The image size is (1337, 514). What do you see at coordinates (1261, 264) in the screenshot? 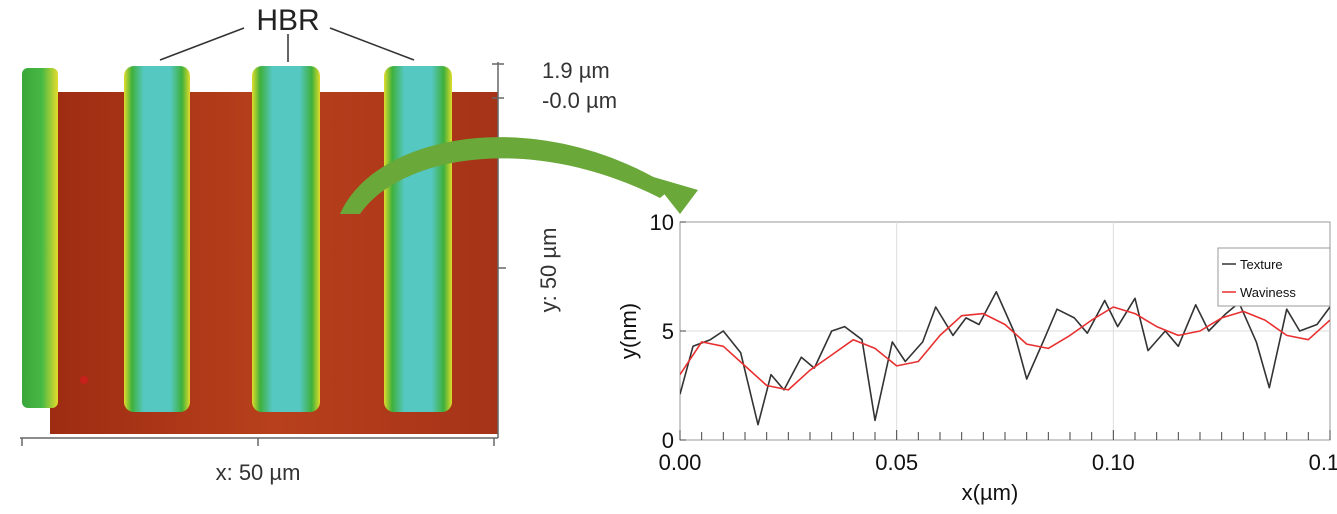
I see `legend-label-texture: Texture` at bounding box center [1261, 264].